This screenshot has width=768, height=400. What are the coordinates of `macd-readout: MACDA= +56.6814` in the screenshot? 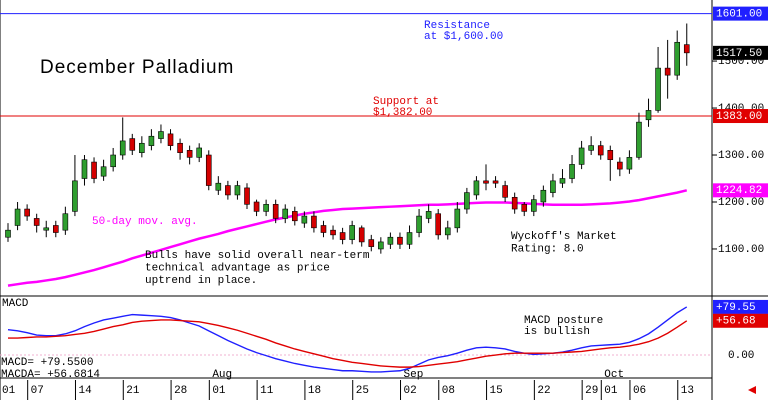 It's located at (50, 375).